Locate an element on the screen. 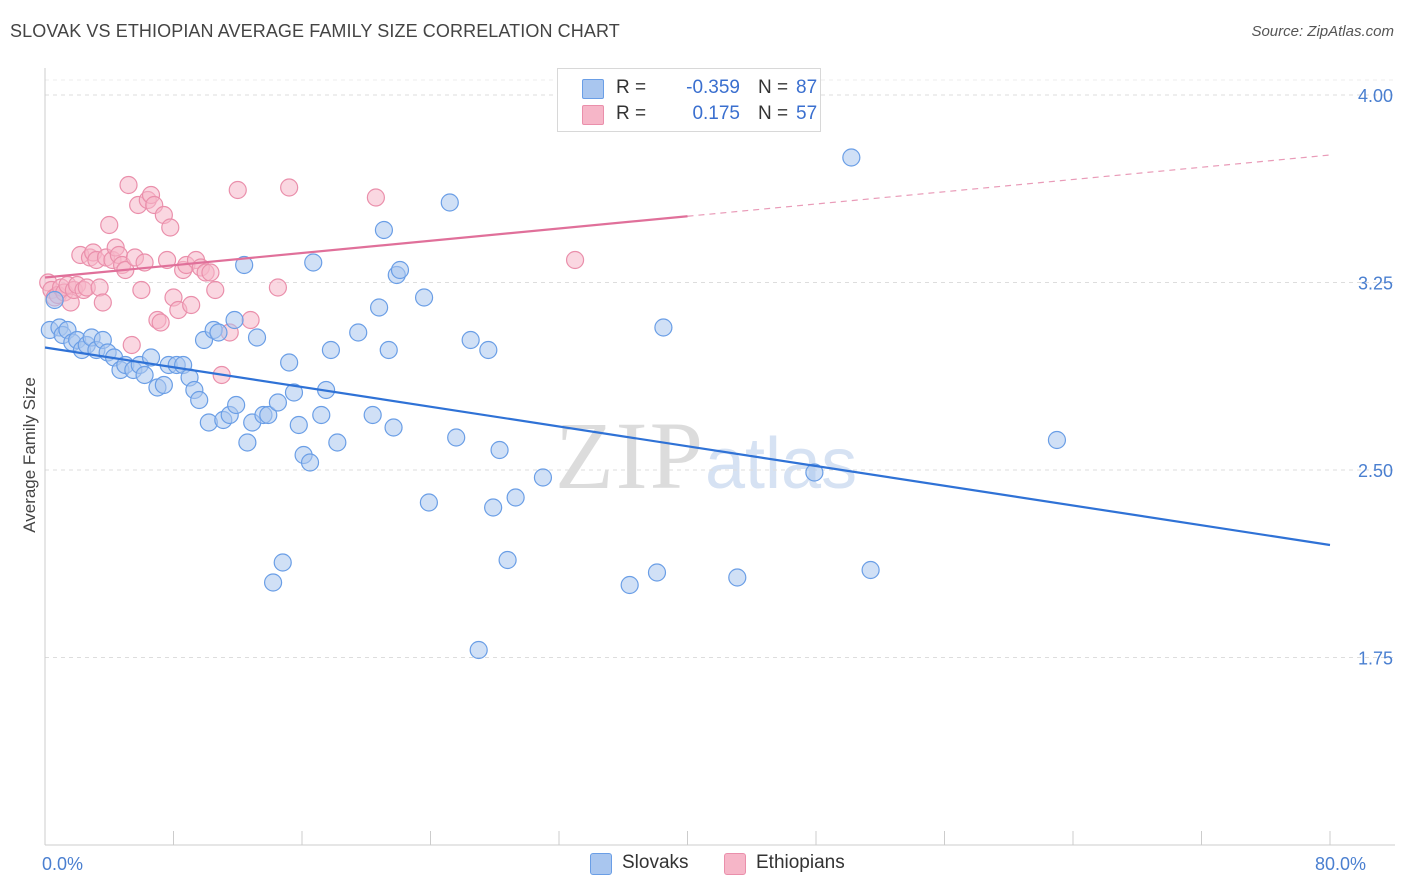 Image resolution: width=1406 pixels, height=892 pixels. y-tick-label: 3.25 is located at coordinates (1375, 284).